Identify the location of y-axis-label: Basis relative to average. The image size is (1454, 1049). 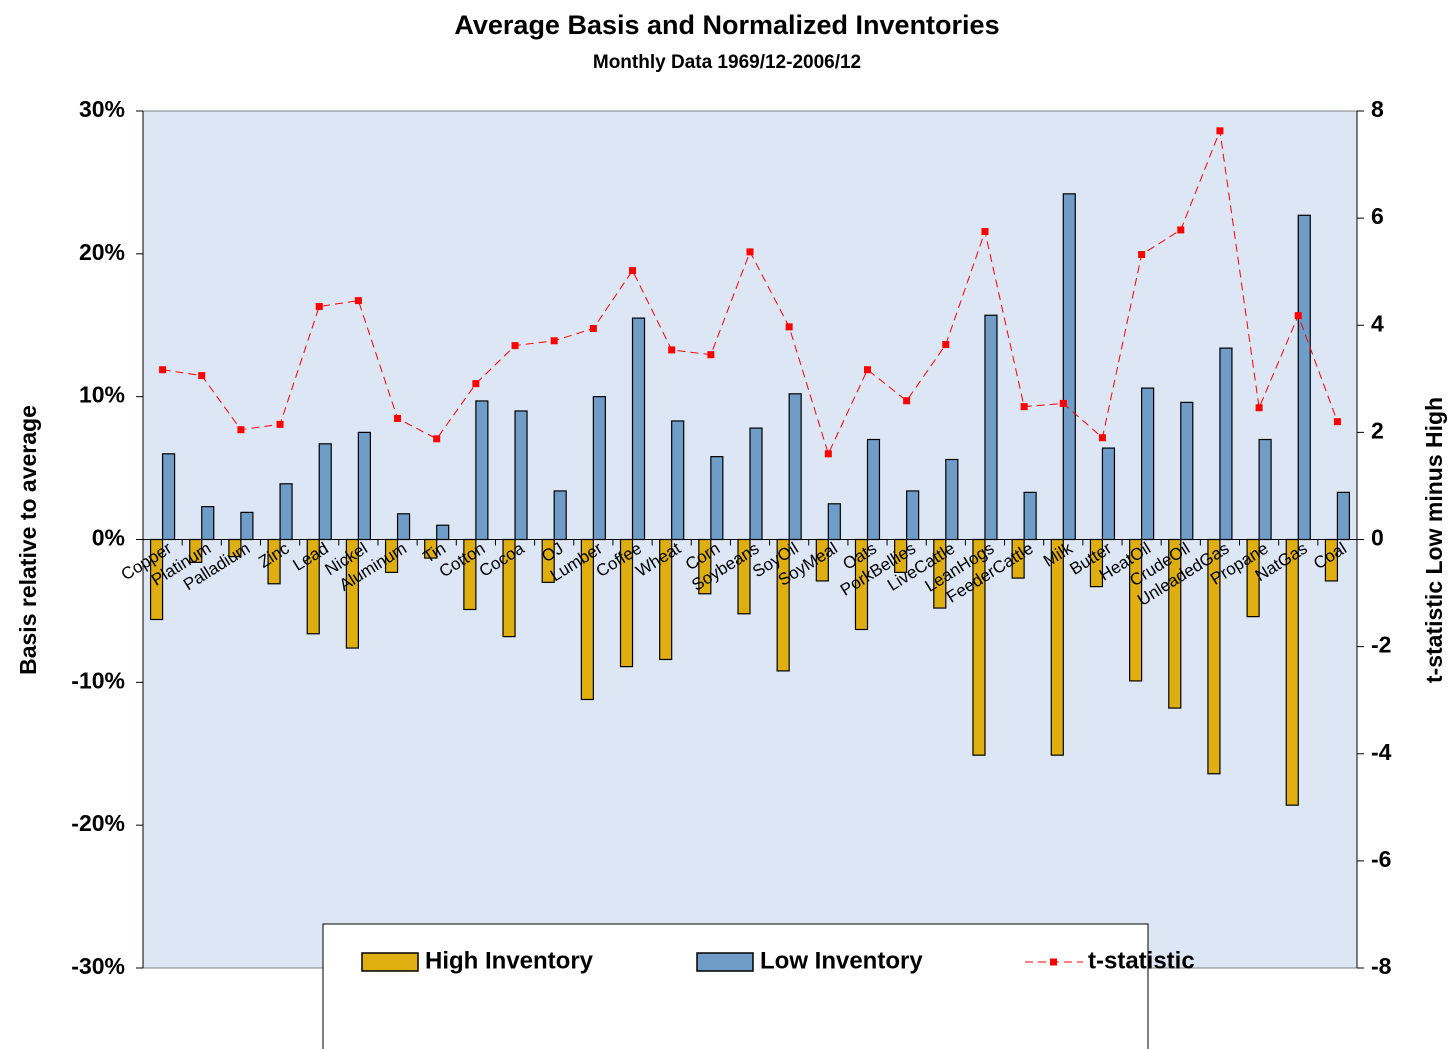
(28, 540).